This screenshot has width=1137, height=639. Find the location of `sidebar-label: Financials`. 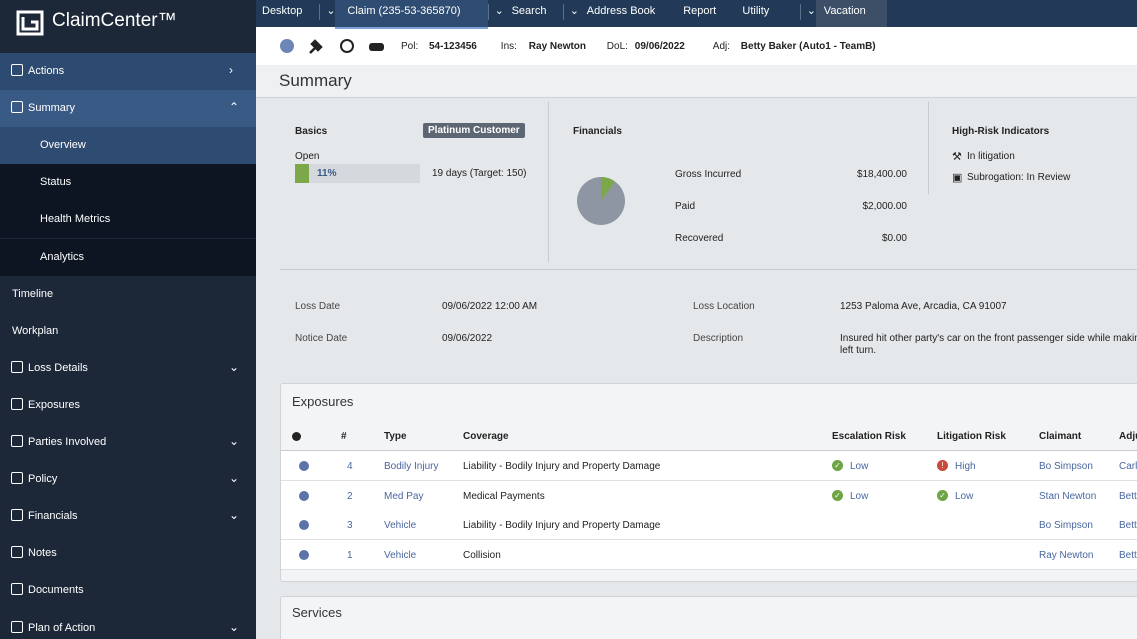

sidebar-label: Financials is located at coordinates (53, 516).